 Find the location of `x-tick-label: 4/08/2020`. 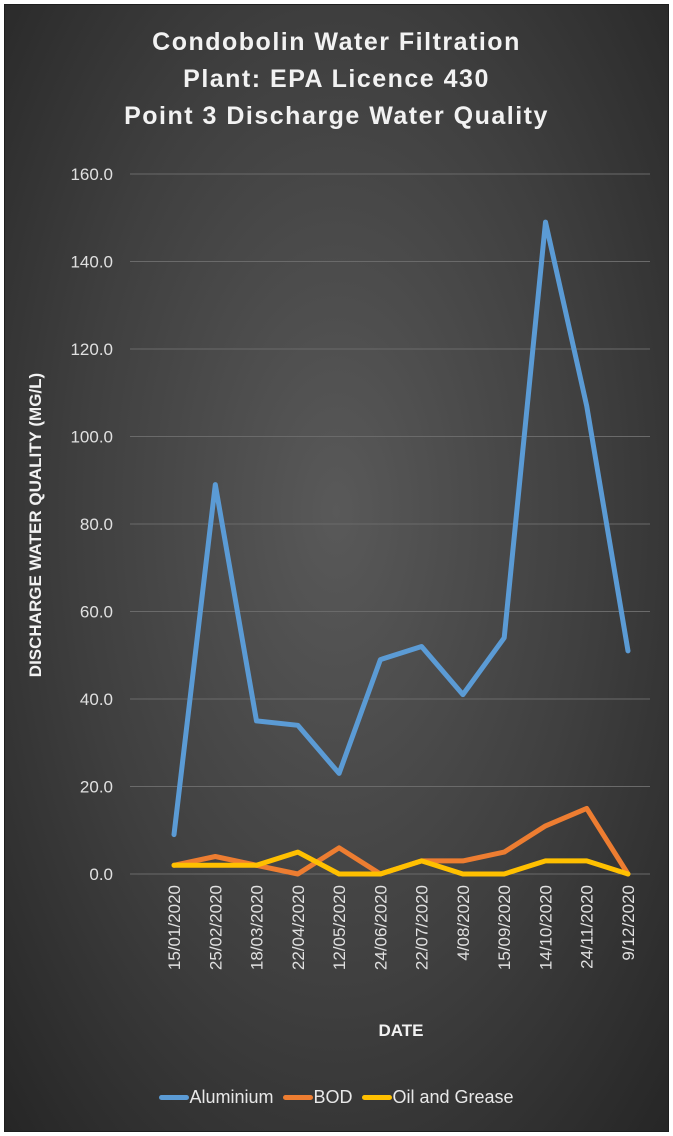

x-tick-label: 4/08/2020 is located at coordinates (463, 923).